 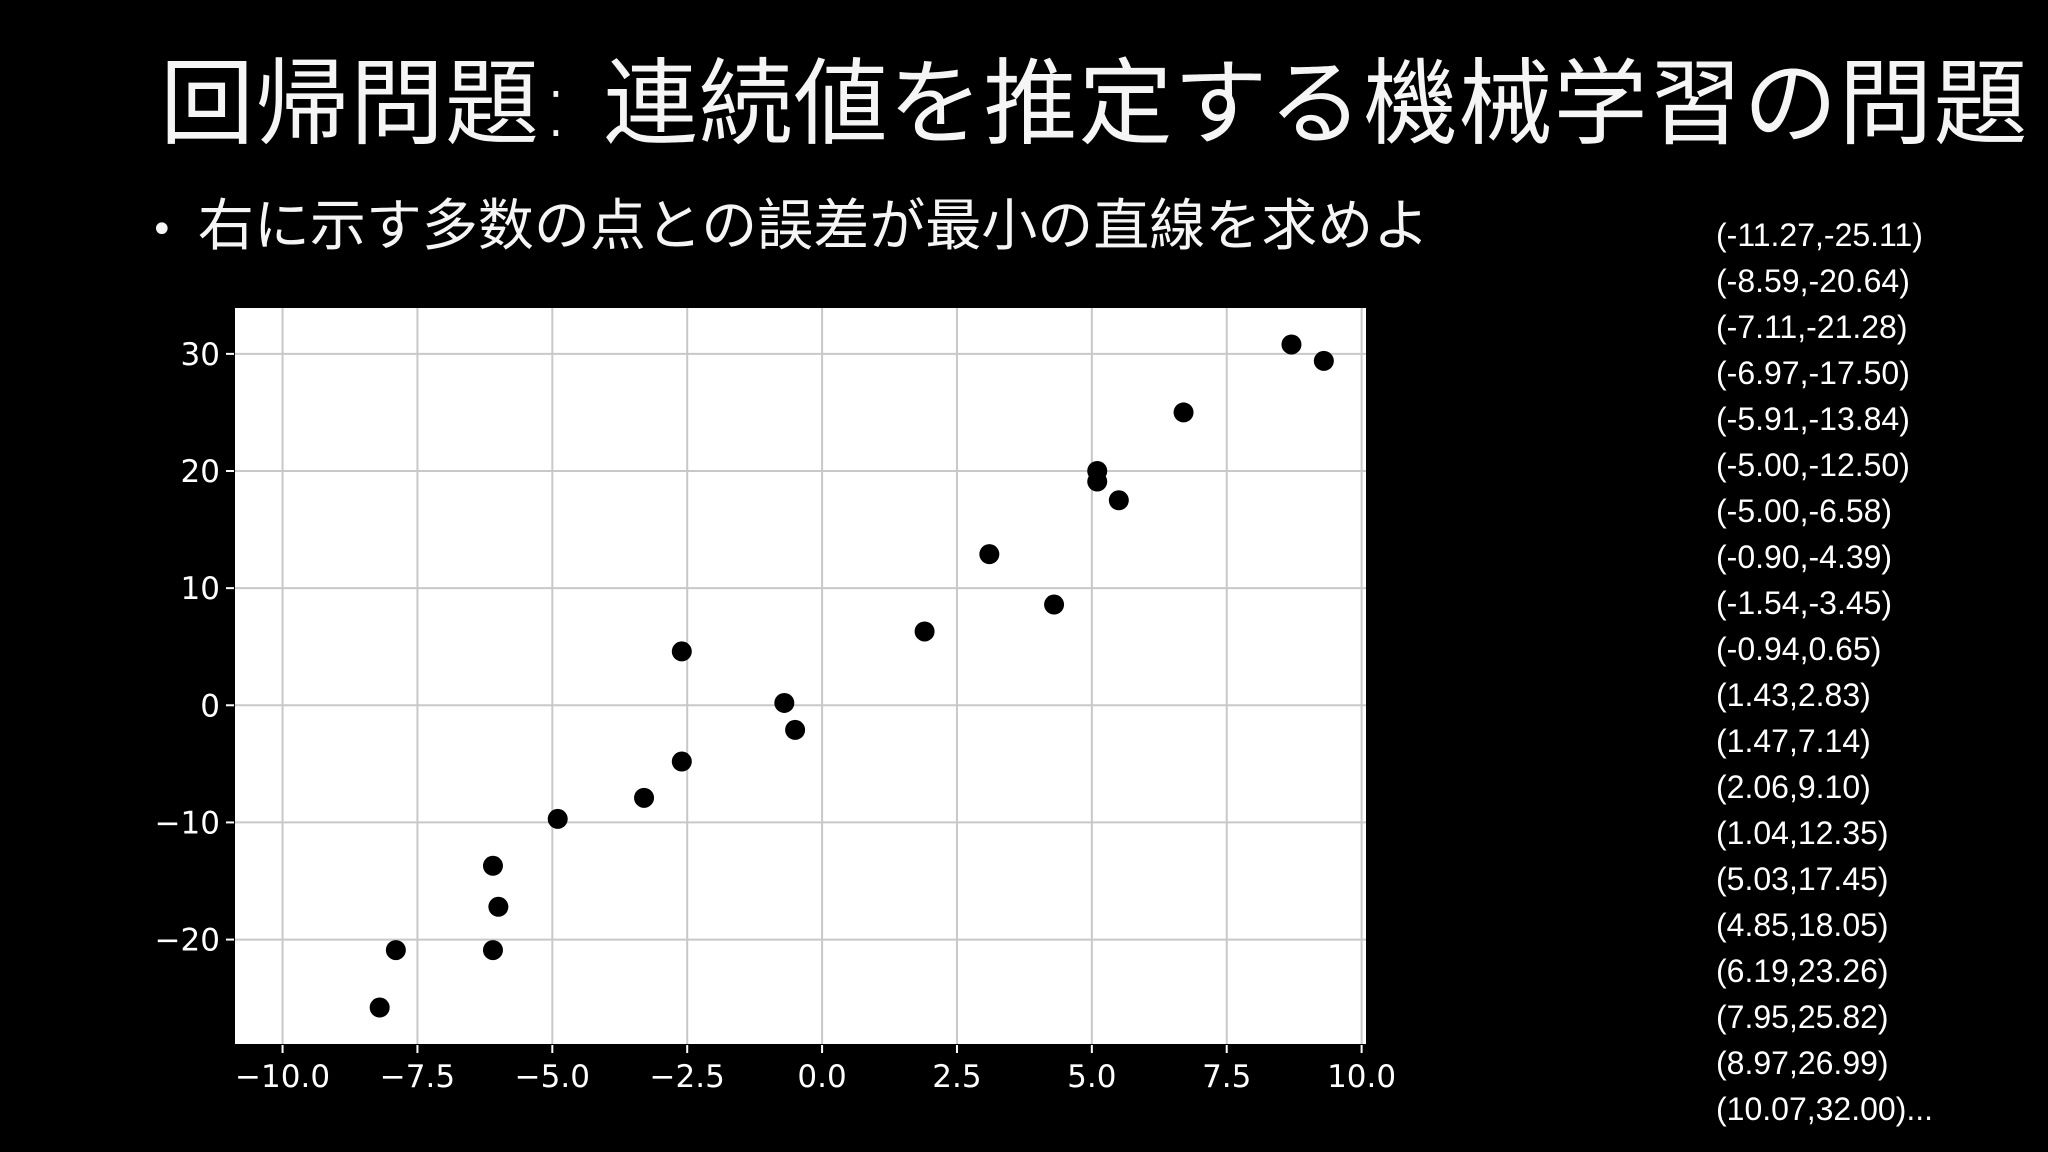 What do you see at coordinates (1812, 327) in the screenshot?
I see `point-list-item: (-7.11,-21.28)` at bounding box center [1812, 327].